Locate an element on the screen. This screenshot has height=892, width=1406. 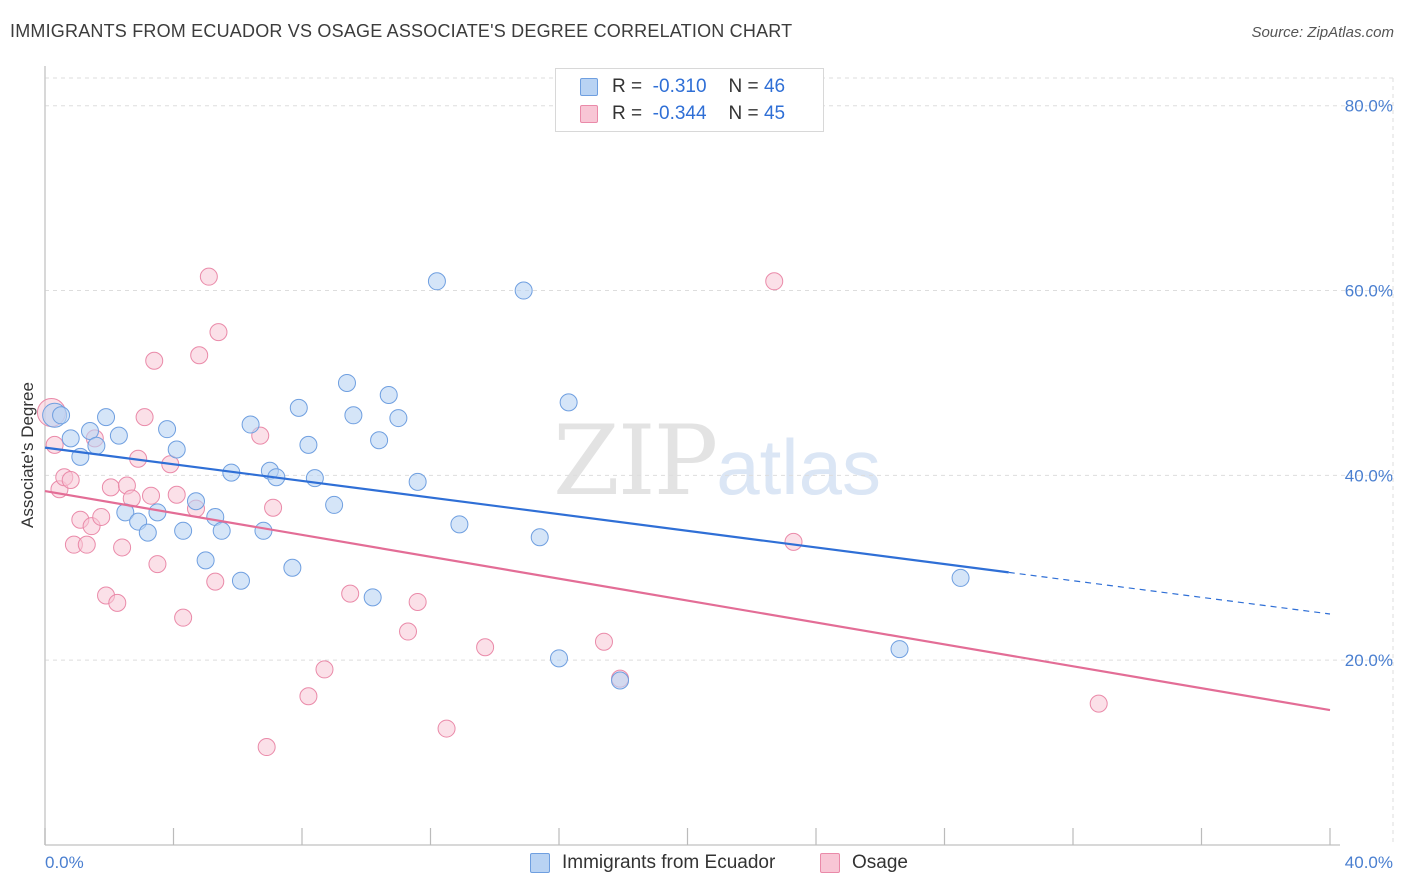
x-tick-label: 40.0% is located at coordinates (1369, 862).